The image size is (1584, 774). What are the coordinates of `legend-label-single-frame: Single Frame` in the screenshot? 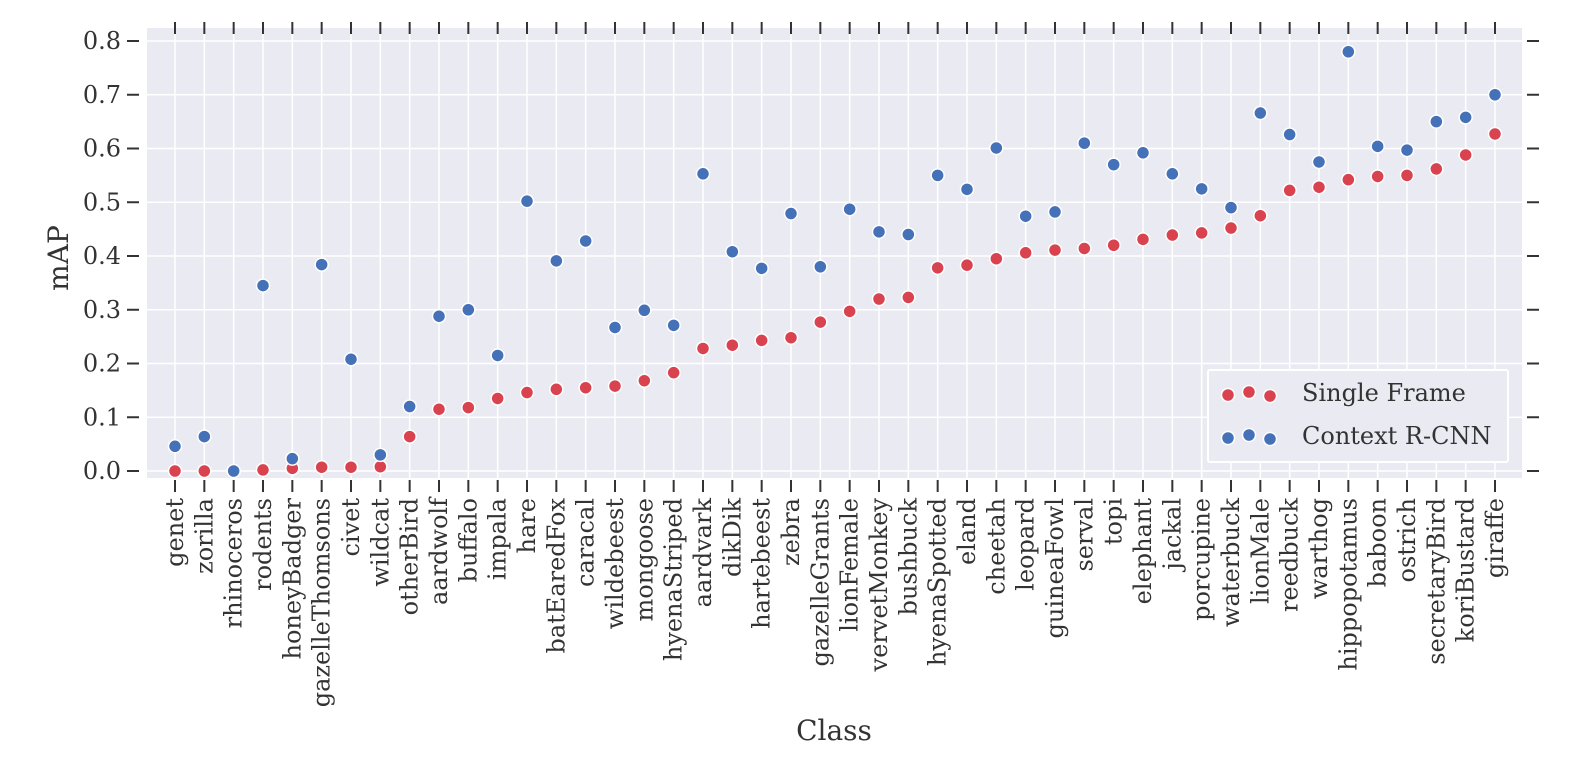 It's located at (1384, 393).